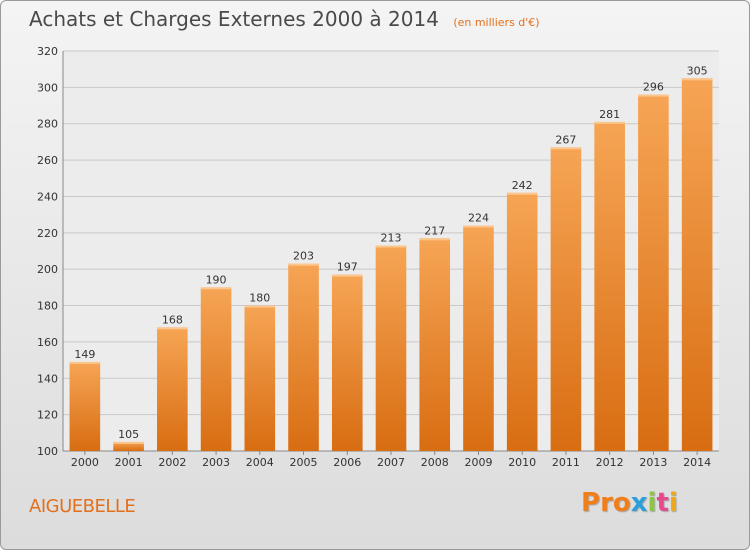 The width and height of the screenshot is (750, 550). Describe the element at coordinates (610, 462) in the screenshot. I see `x-tick-label: 2012` at that location.